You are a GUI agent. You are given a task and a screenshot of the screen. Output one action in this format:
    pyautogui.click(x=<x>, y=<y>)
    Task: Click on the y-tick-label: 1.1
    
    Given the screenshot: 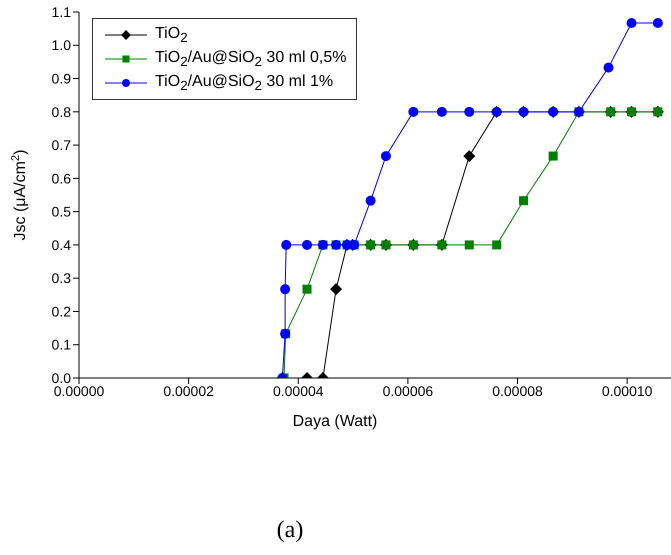 What is the action you would take?
    pyautogui.click(x=62, y=12)
    